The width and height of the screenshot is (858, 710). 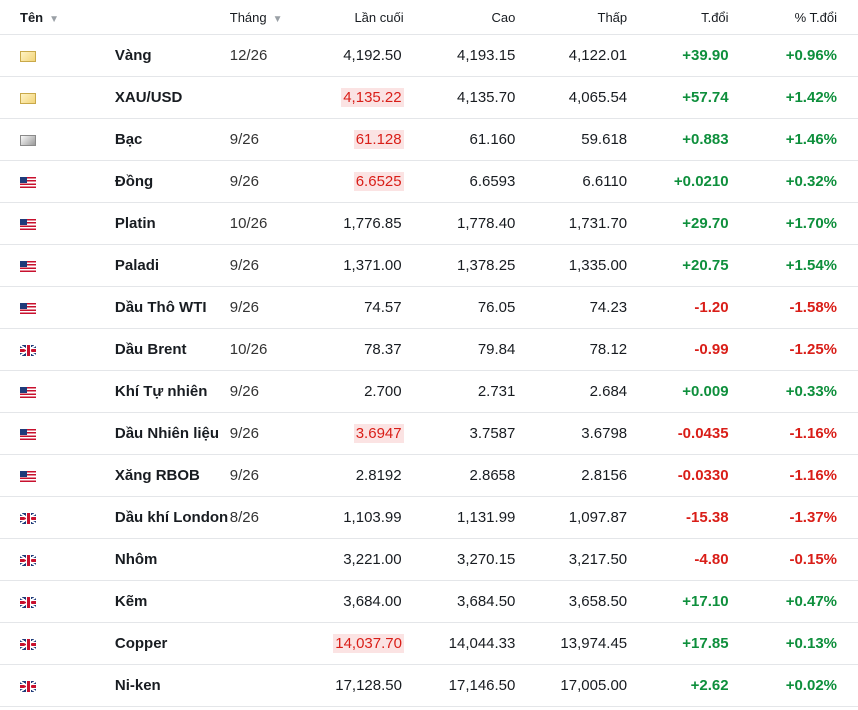 I want to click on high-price: 2.8658, so click(x=459, y=475).